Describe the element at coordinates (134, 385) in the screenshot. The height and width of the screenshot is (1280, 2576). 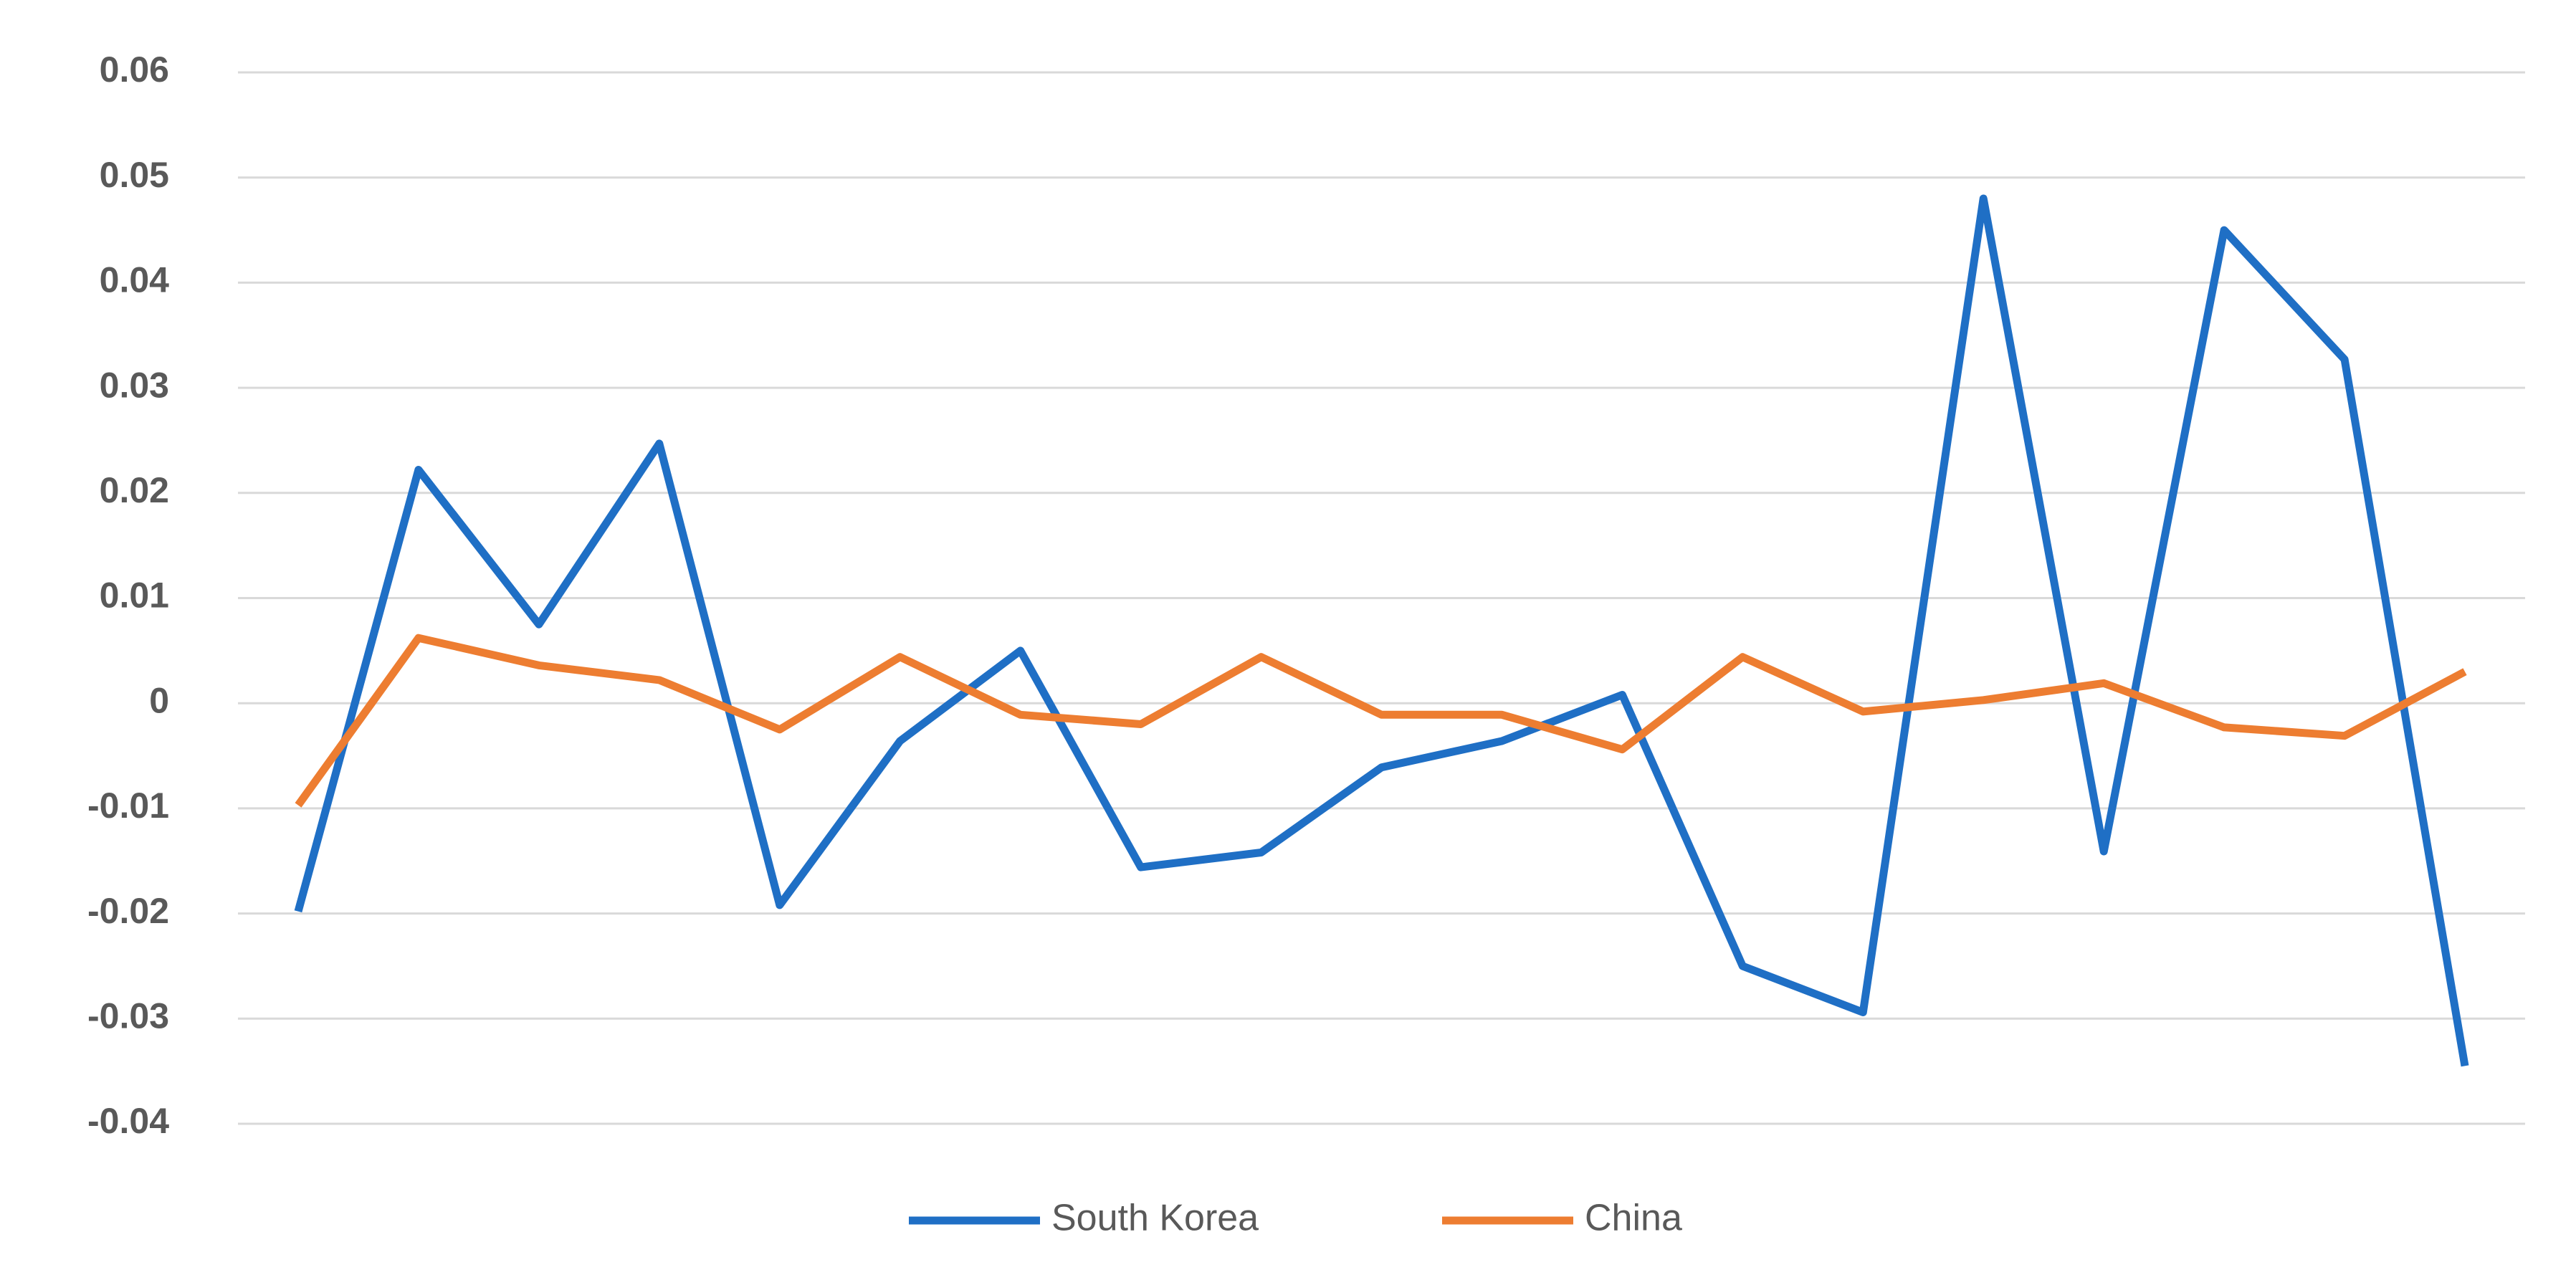
I see `y-tick-label: 0.03` at that location.